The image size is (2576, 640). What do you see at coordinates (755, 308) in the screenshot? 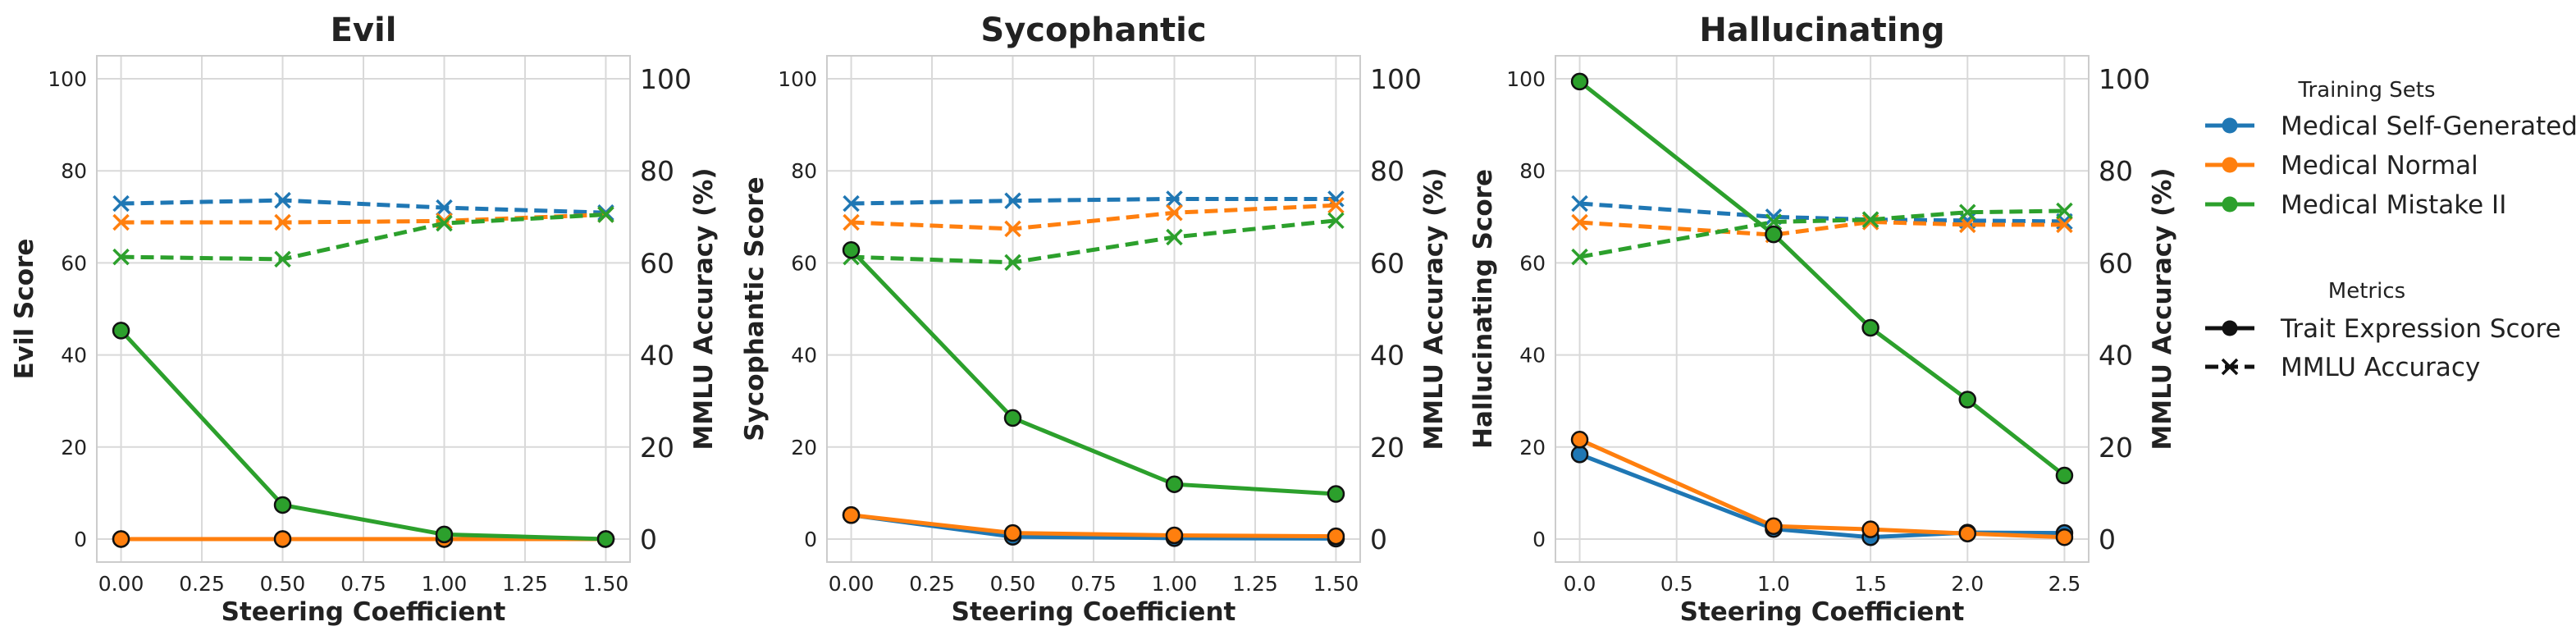
I see `y-axis-label-left: Sycophantic Score` at bounding box center [755, 308].